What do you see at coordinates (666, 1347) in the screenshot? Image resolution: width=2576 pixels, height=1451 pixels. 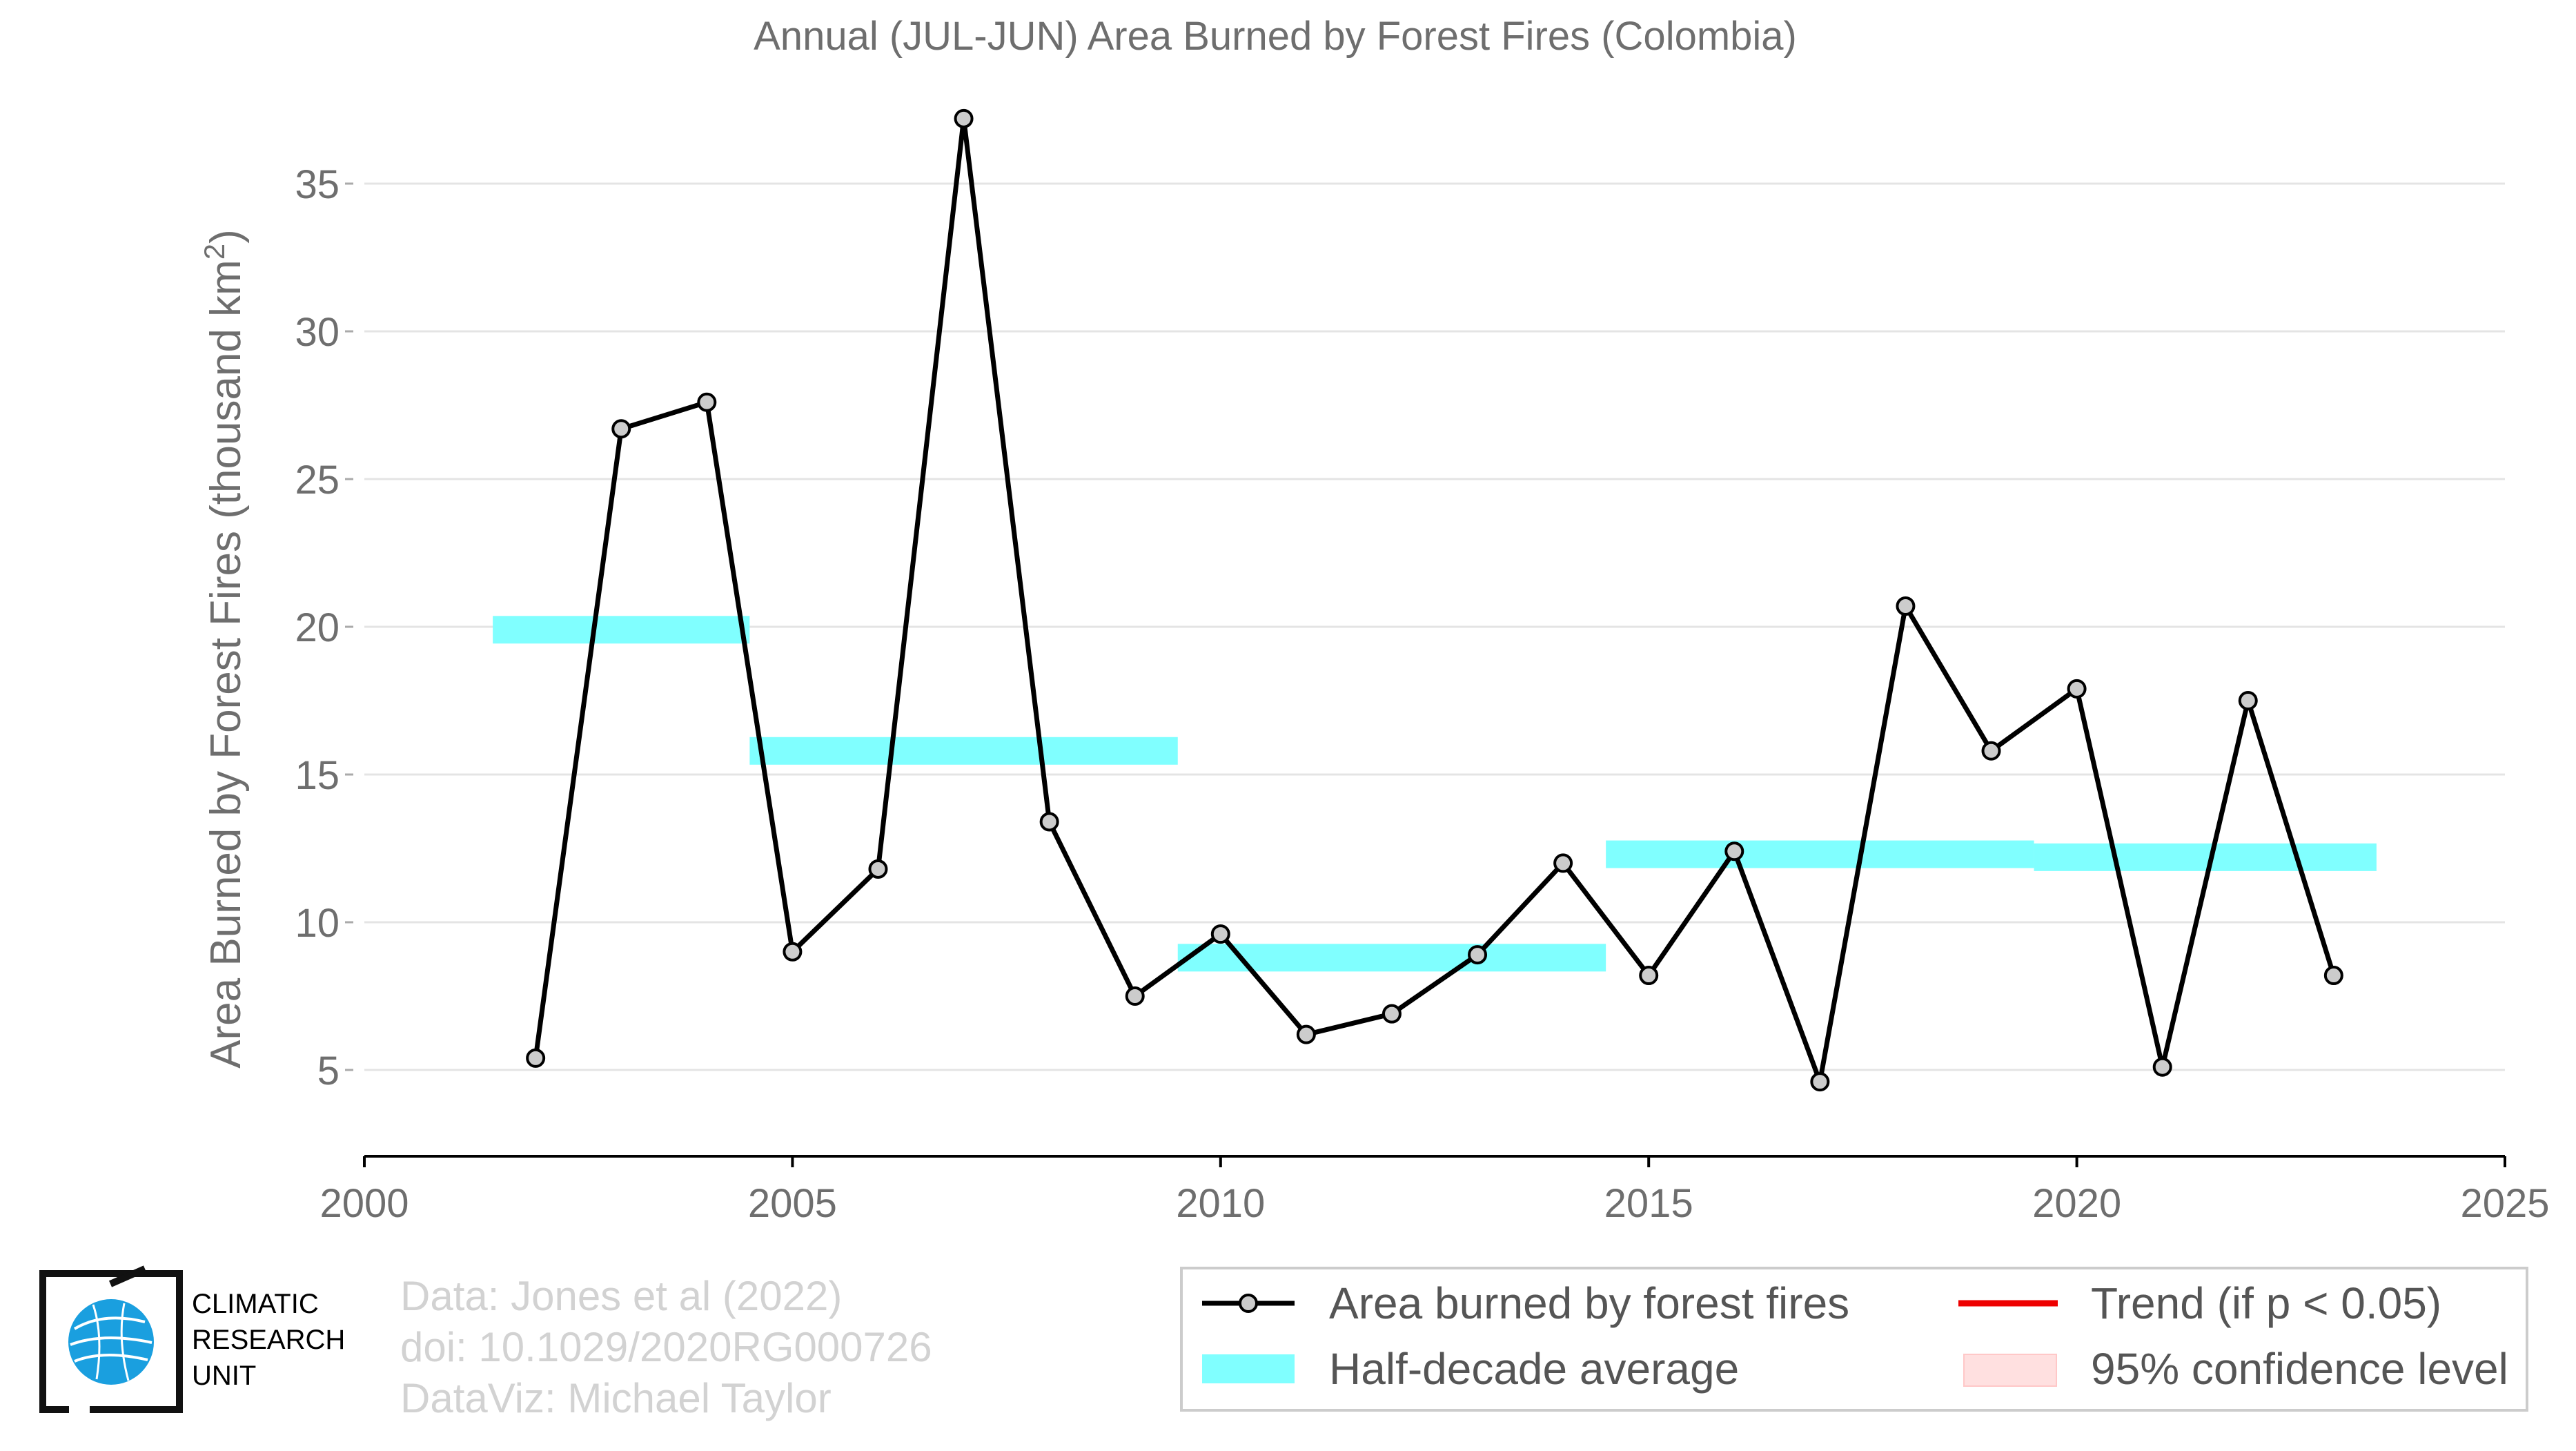 I see `credit-doi: doi: 10.1029/2020RG000726` at bounding box center [666, 1347].